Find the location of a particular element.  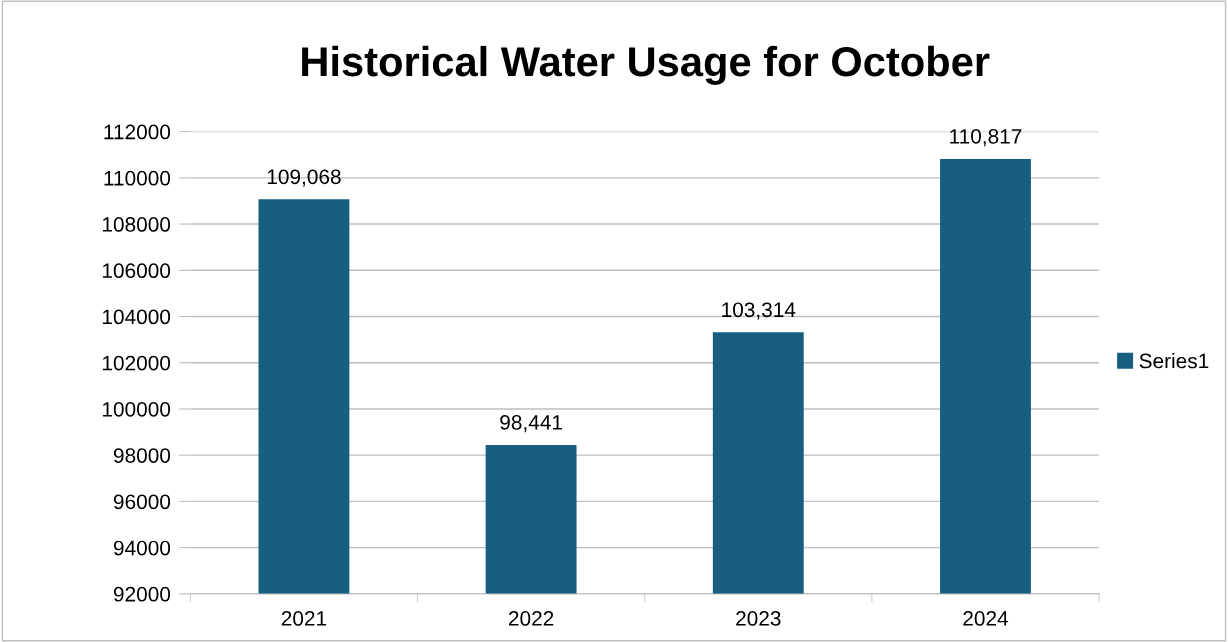

y-tick-label: 100000 is located at coordinates (136, 409).